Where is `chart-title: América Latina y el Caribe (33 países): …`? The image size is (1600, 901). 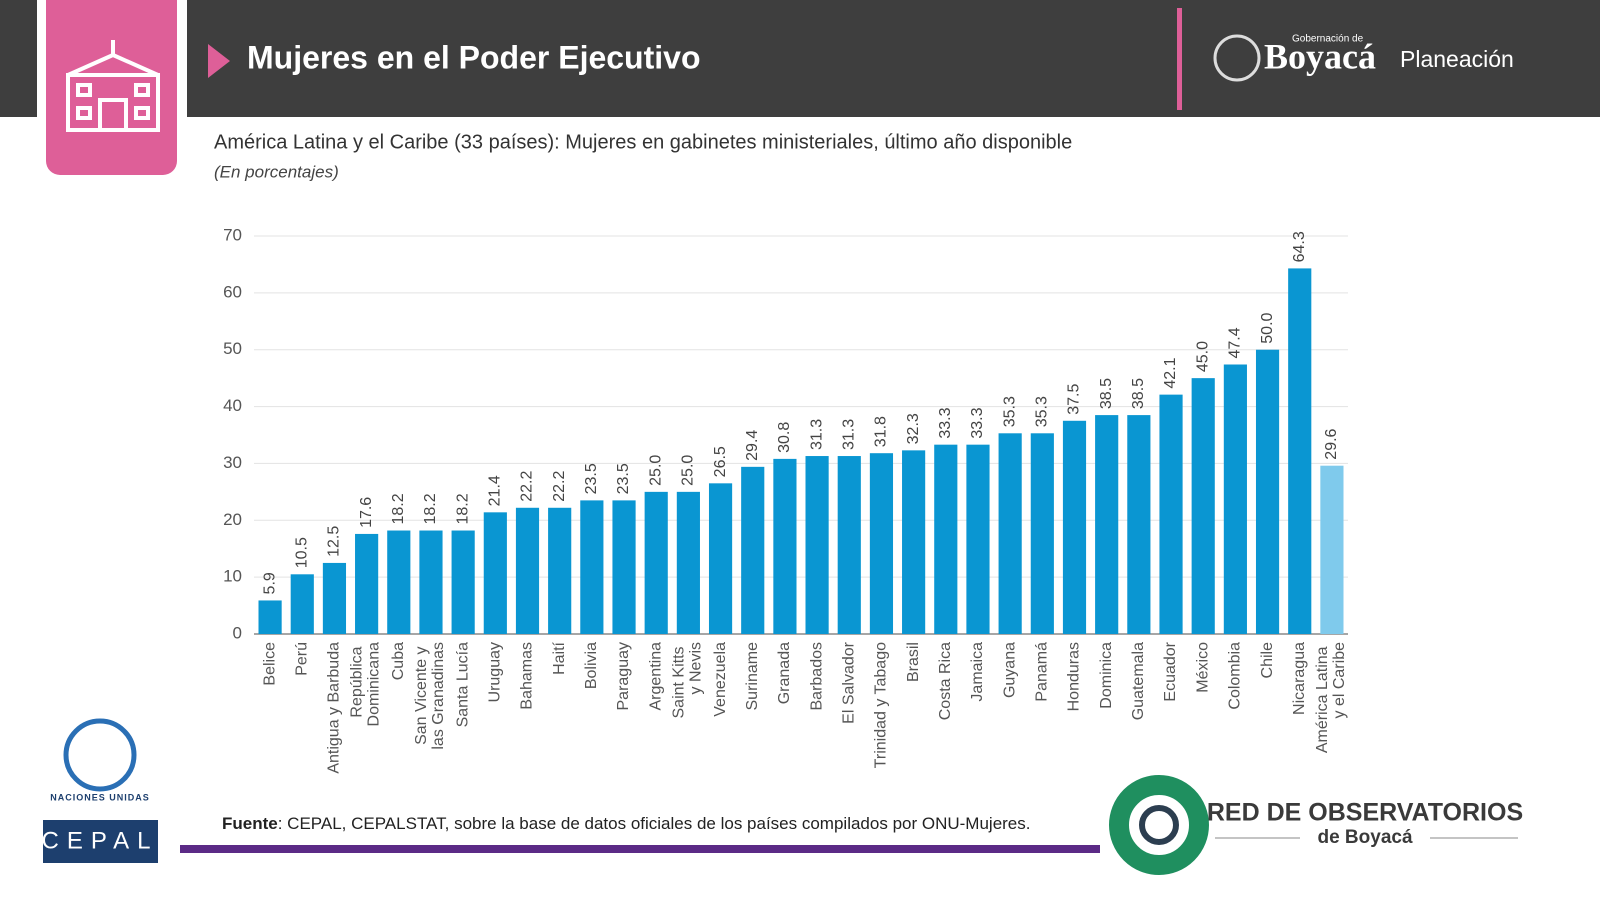
chart-title: América Latina y el Caribe (33 países): … is located at coordinates (643, 142).